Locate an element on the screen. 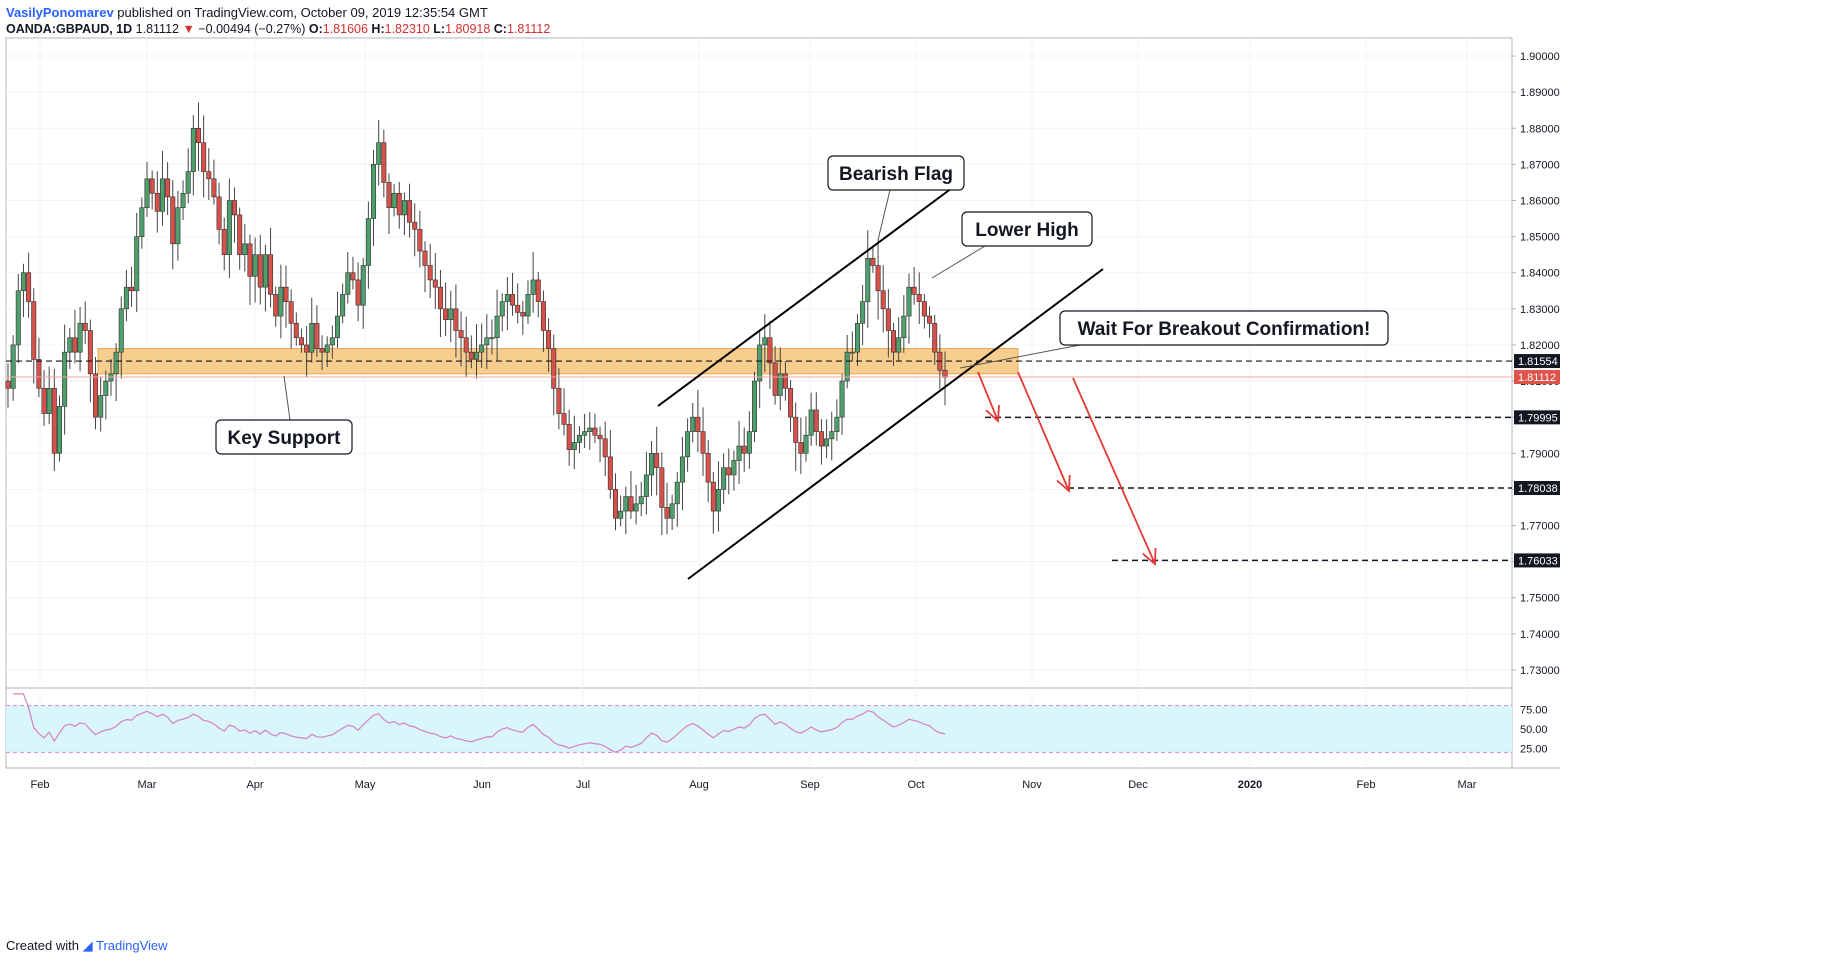  author-link: VasilyPonomarev is located at coordinates (60, 12).